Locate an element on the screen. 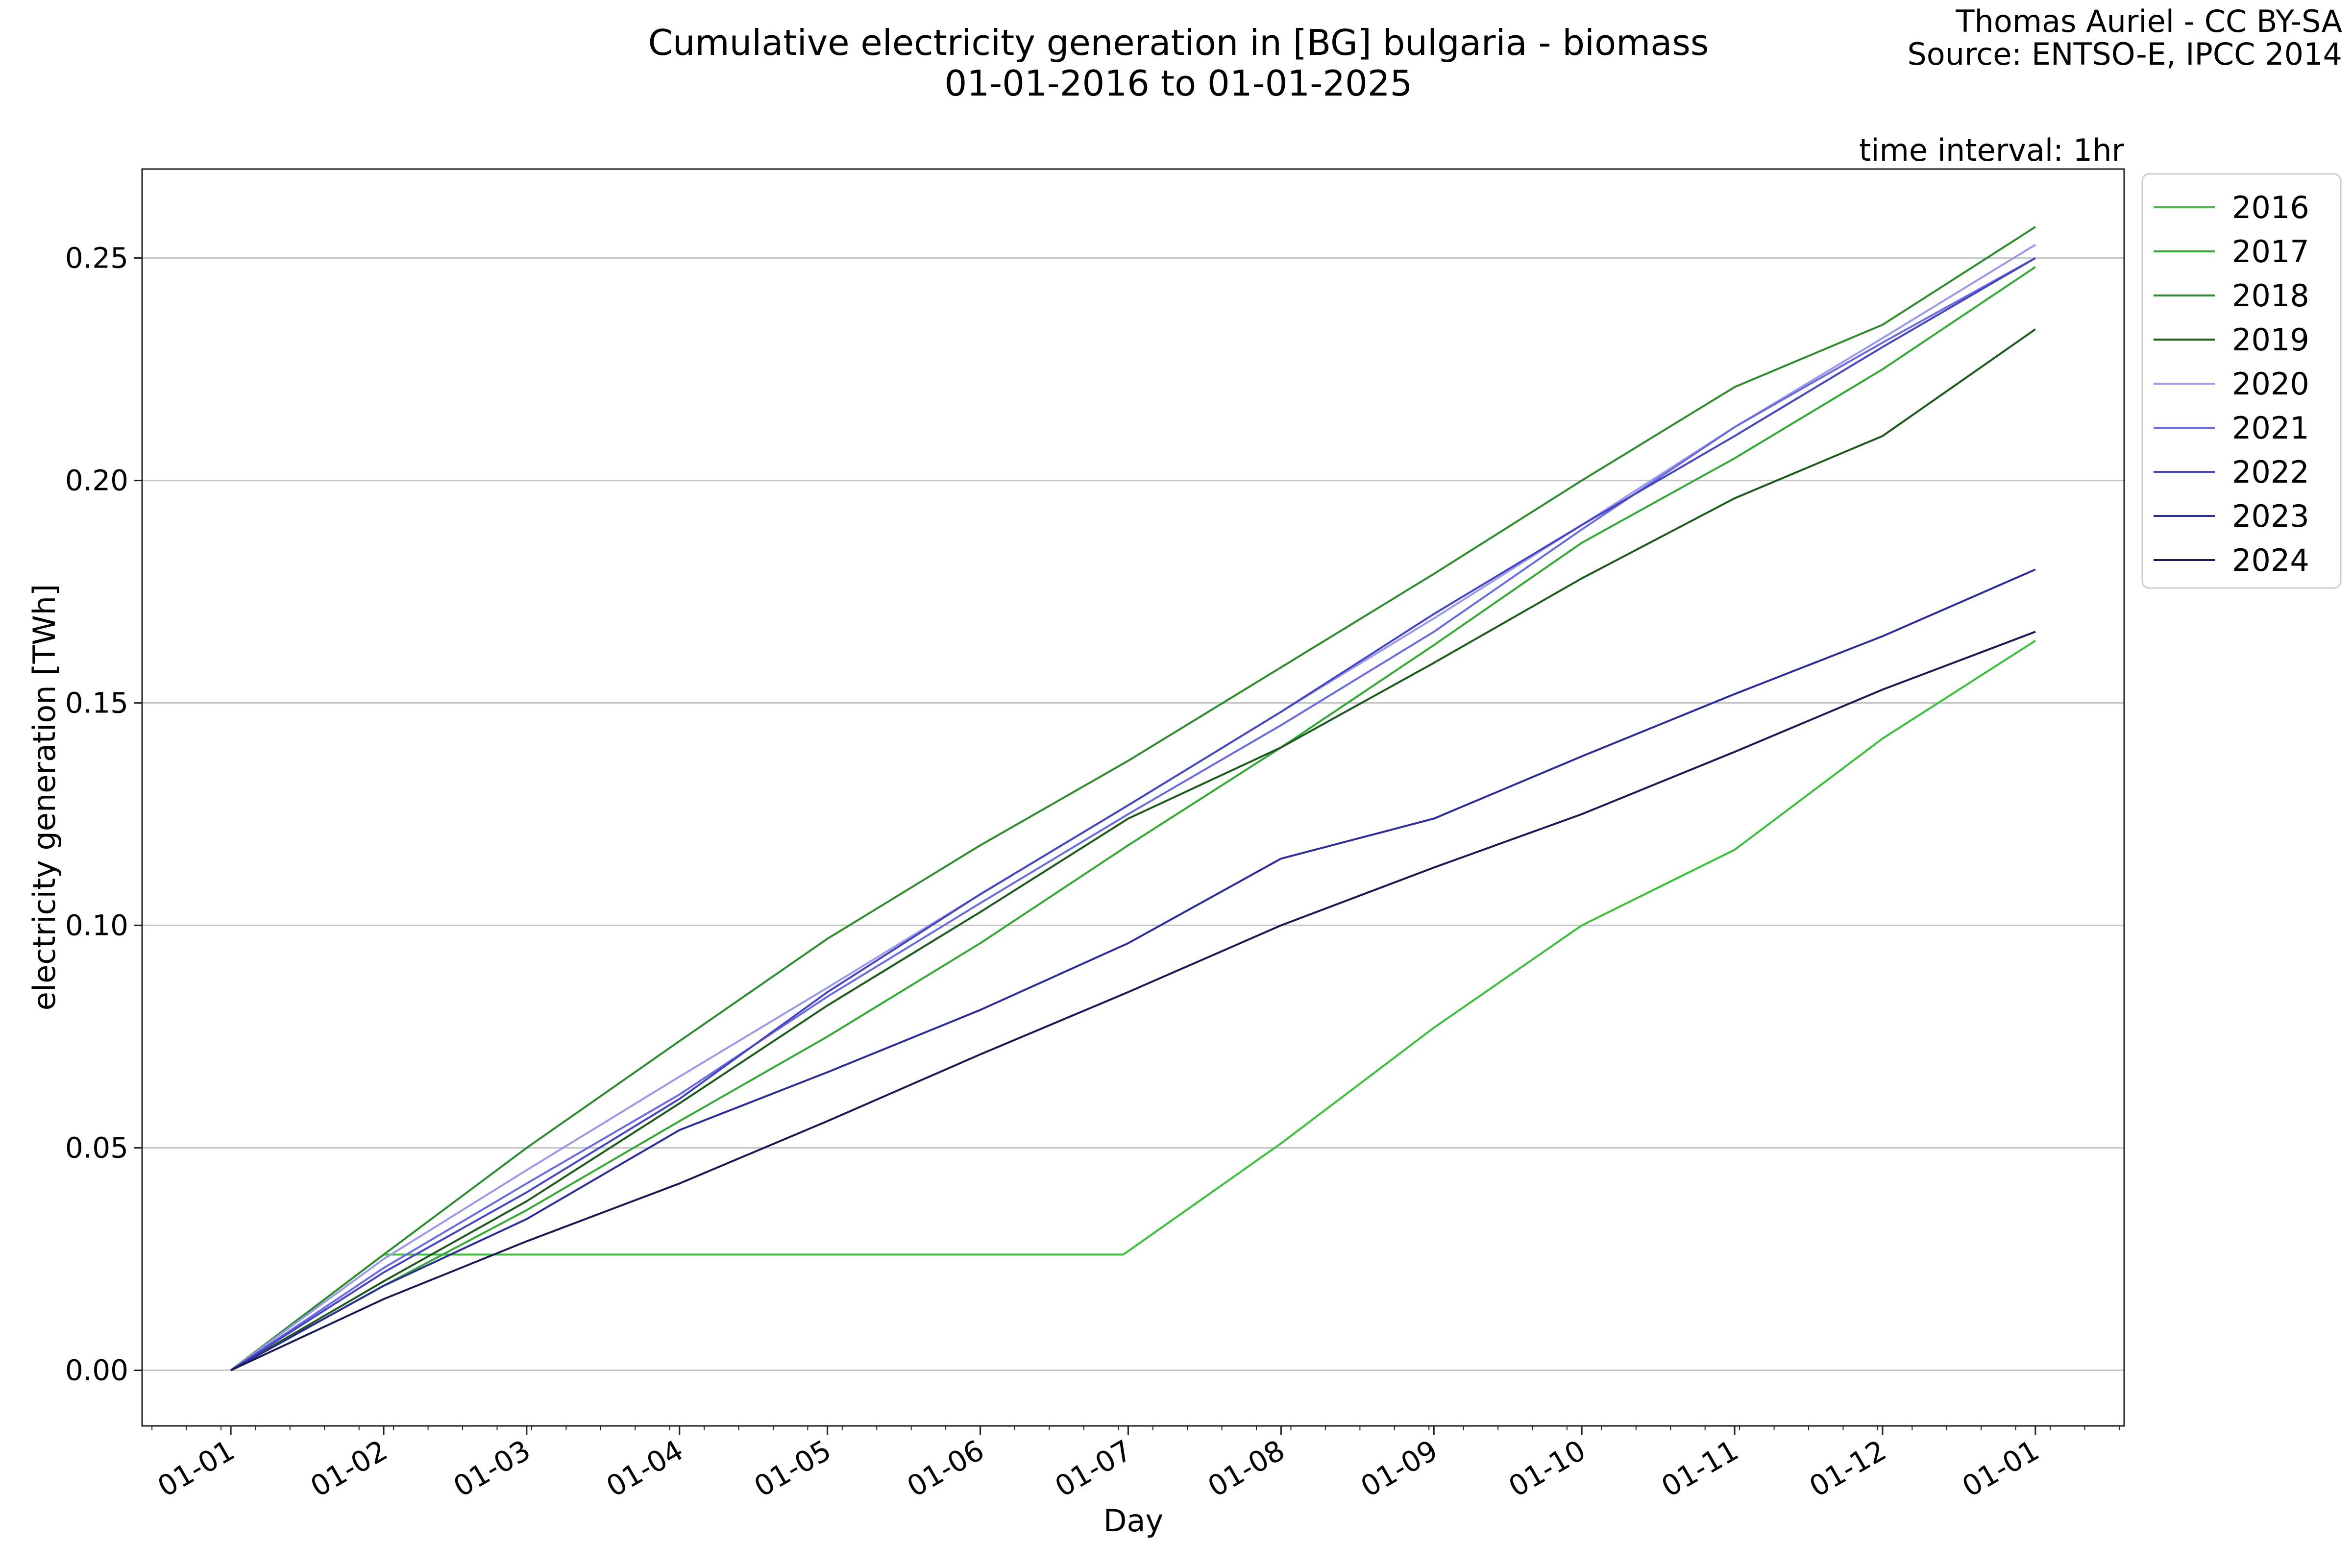 This screenshot has width=2352, height=1568. y-tick-label: 0.25 is located at coordinates (96, 258).